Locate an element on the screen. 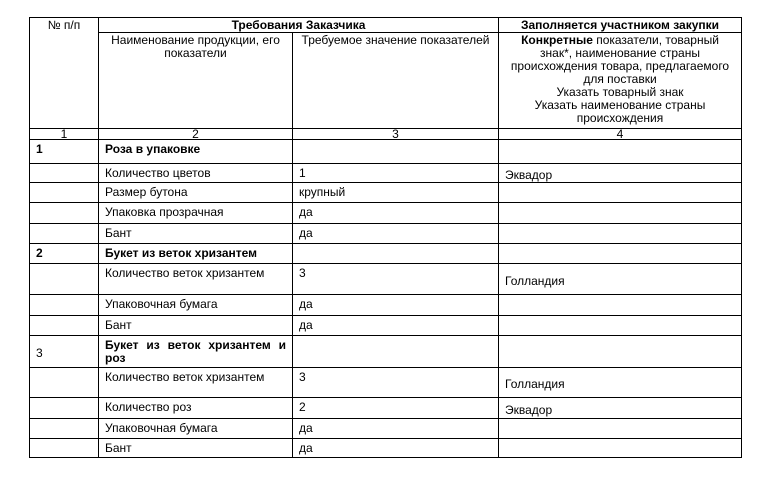 This screenshot has height=482, width=762. specific-bold: Конкретные is located at coordinates (557, 40).